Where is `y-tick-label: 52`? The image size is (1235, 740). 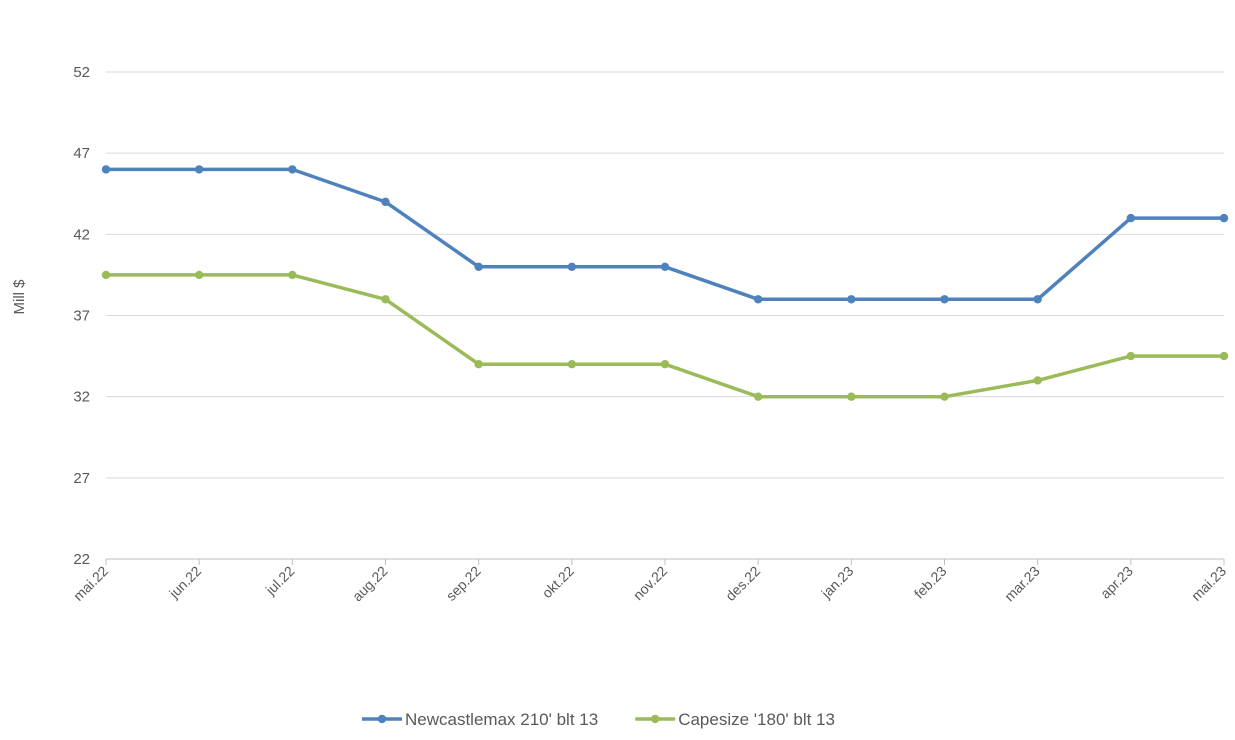
y-tick-label: 52 is located at coordinates (81, 72).